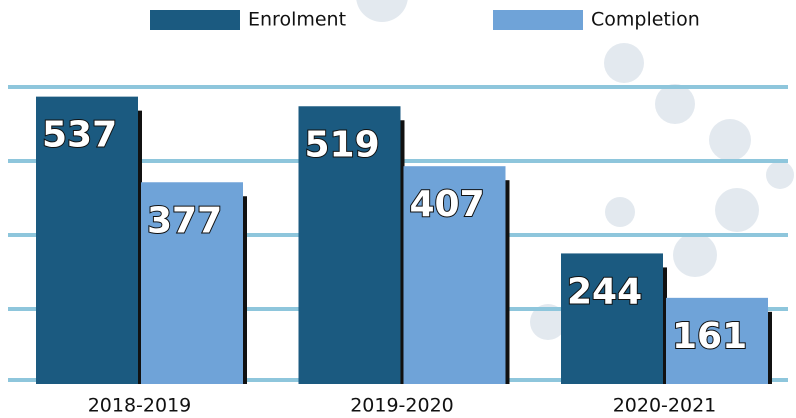 The height and width of the screenshot is (418, 796). I want to click on value-label: 377, so click(184, 220).